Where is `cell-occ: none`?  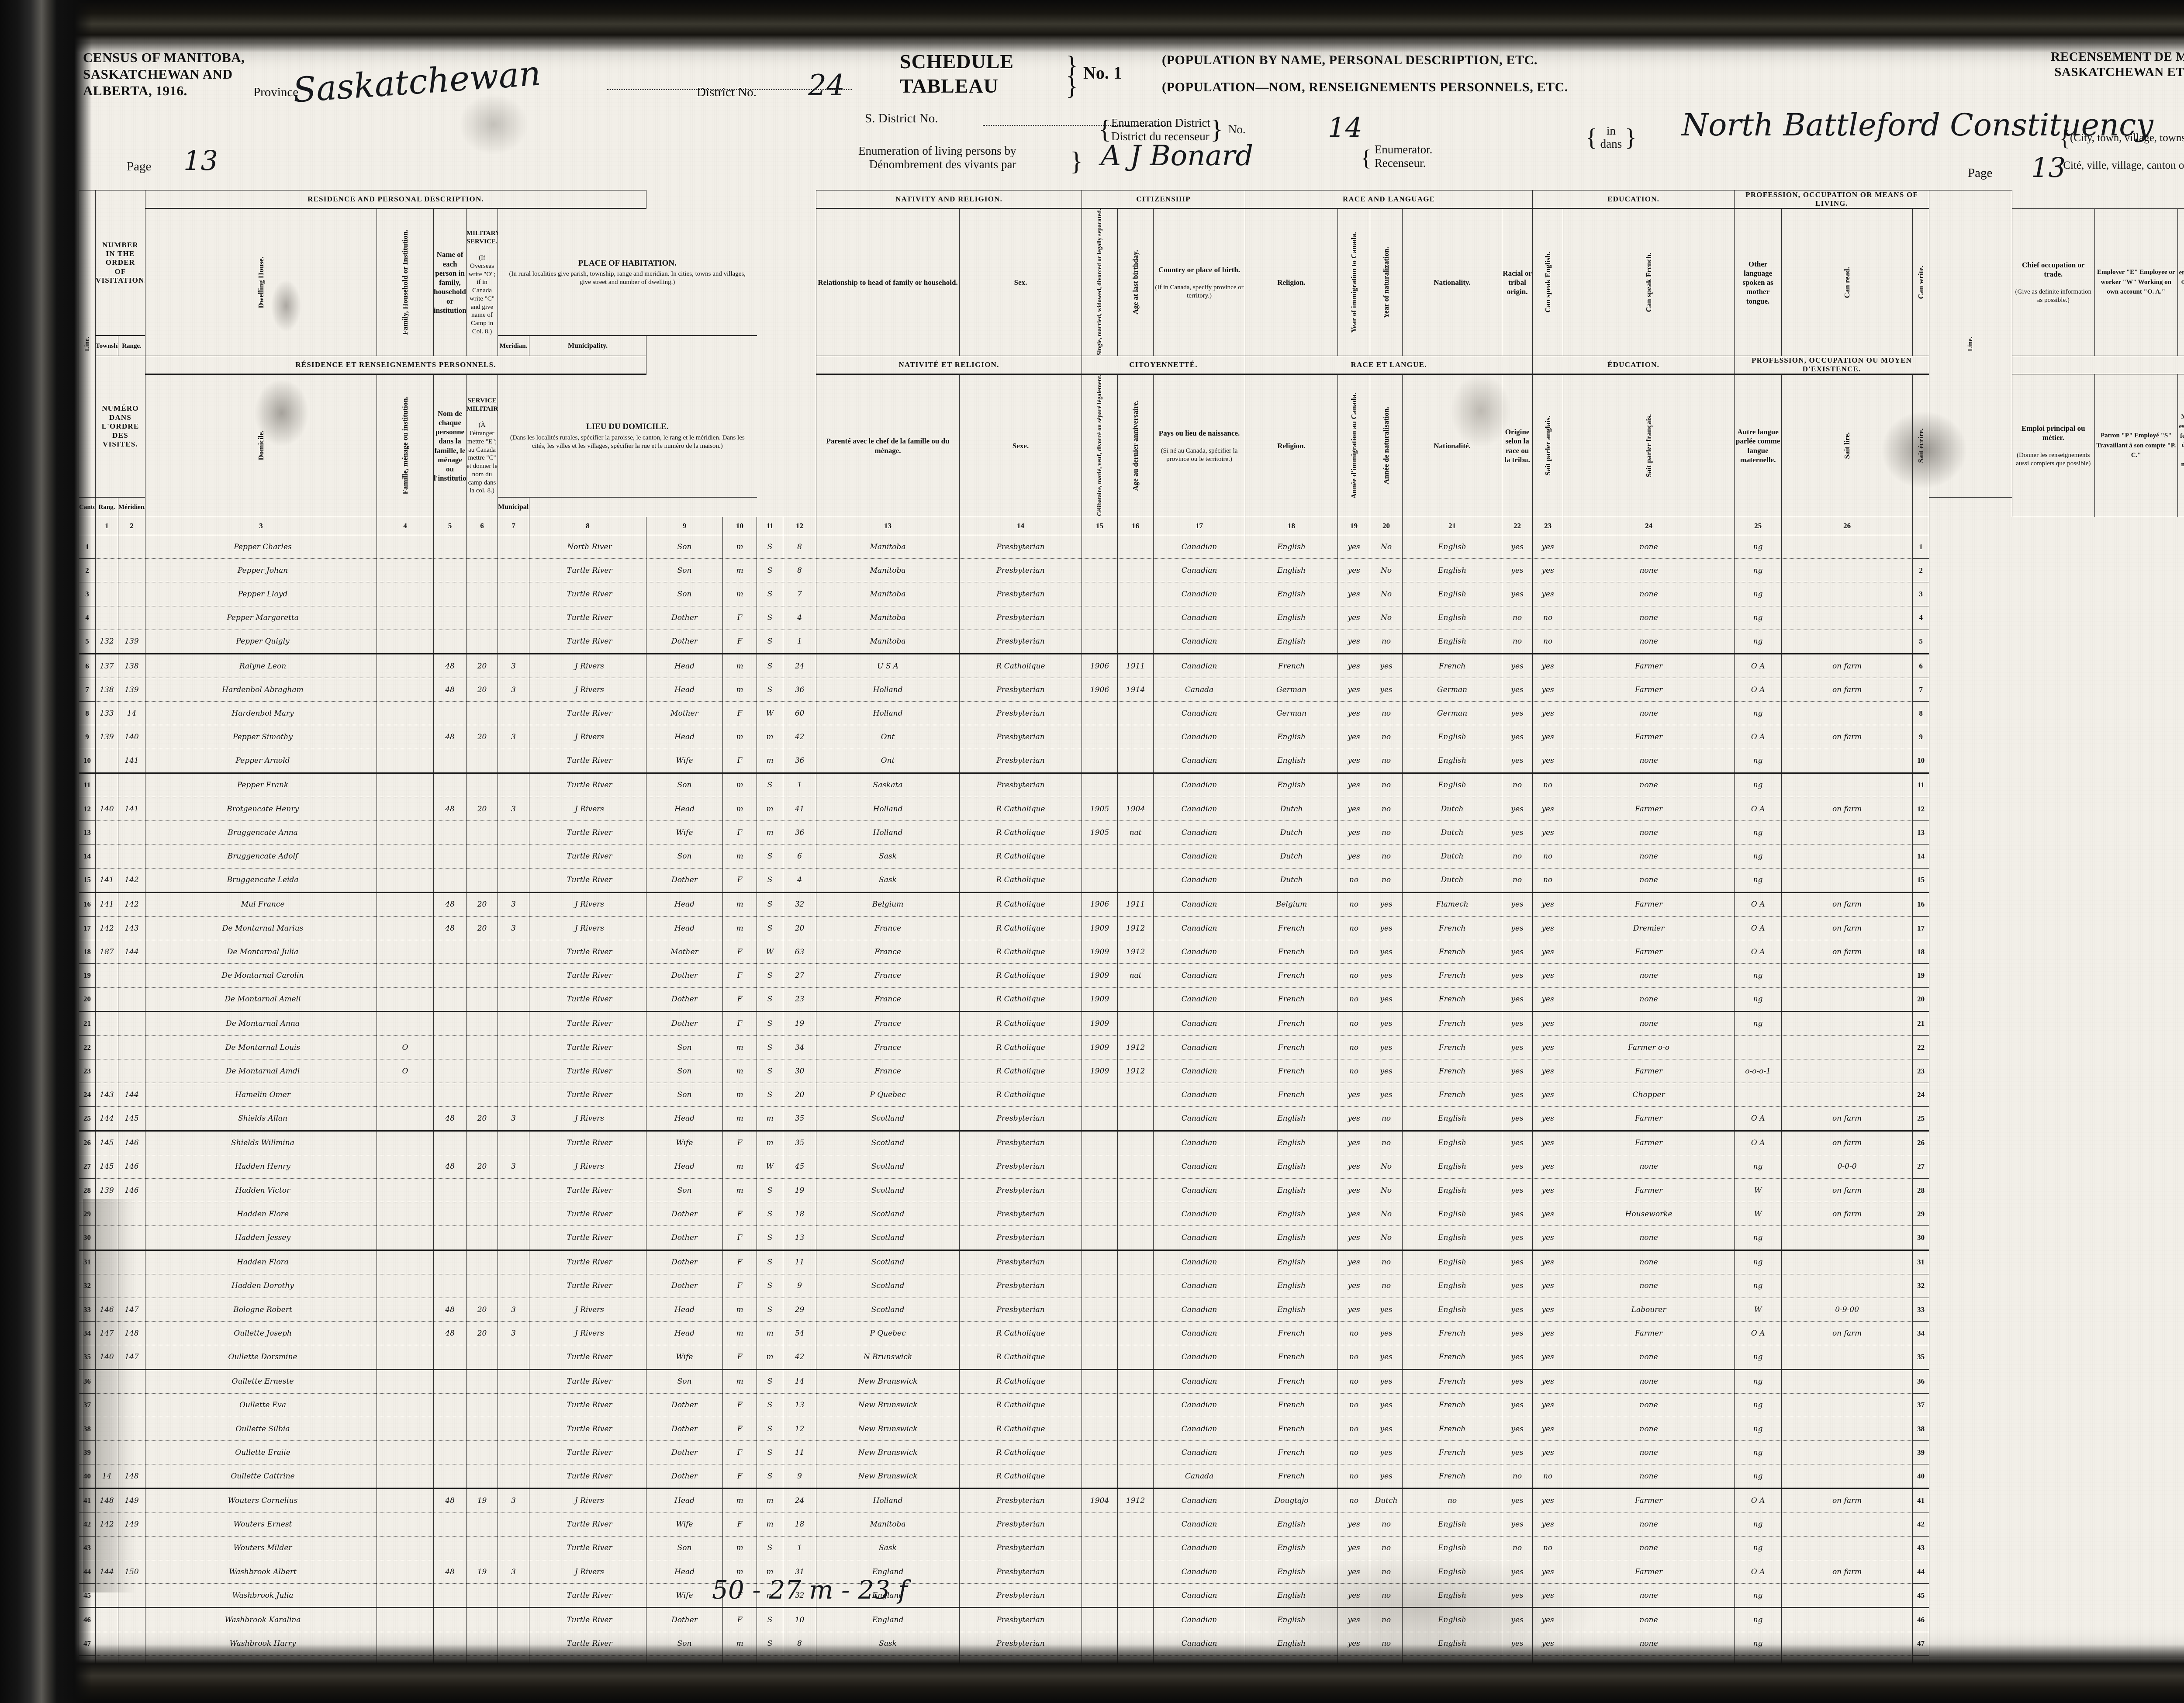 cell-occ: none is located at coordinates (1649, 1619).